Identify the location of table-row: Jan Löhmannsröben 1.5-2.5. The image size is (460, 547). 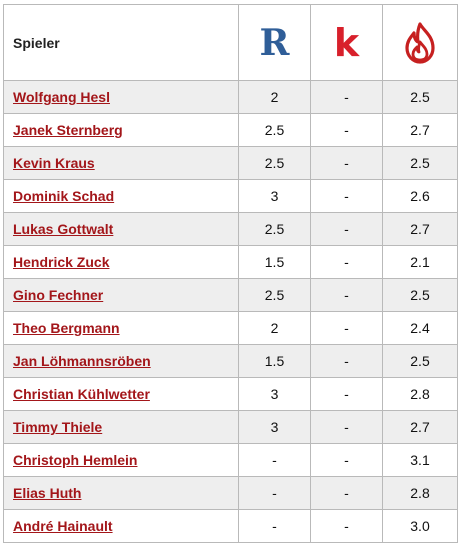
(230, 361).